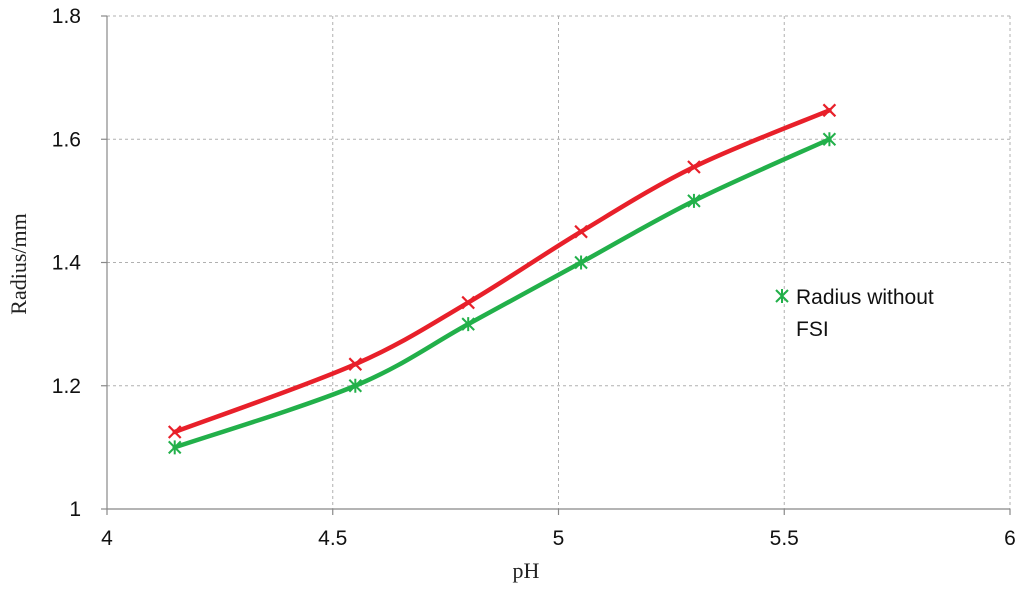 Image resolution: width=1024 pixels, height=589 pixels. What do you see at coordinates (784, 538) in the screenshot?
I see `x-tick-label: 5.5` at bounding box center [784, 538].